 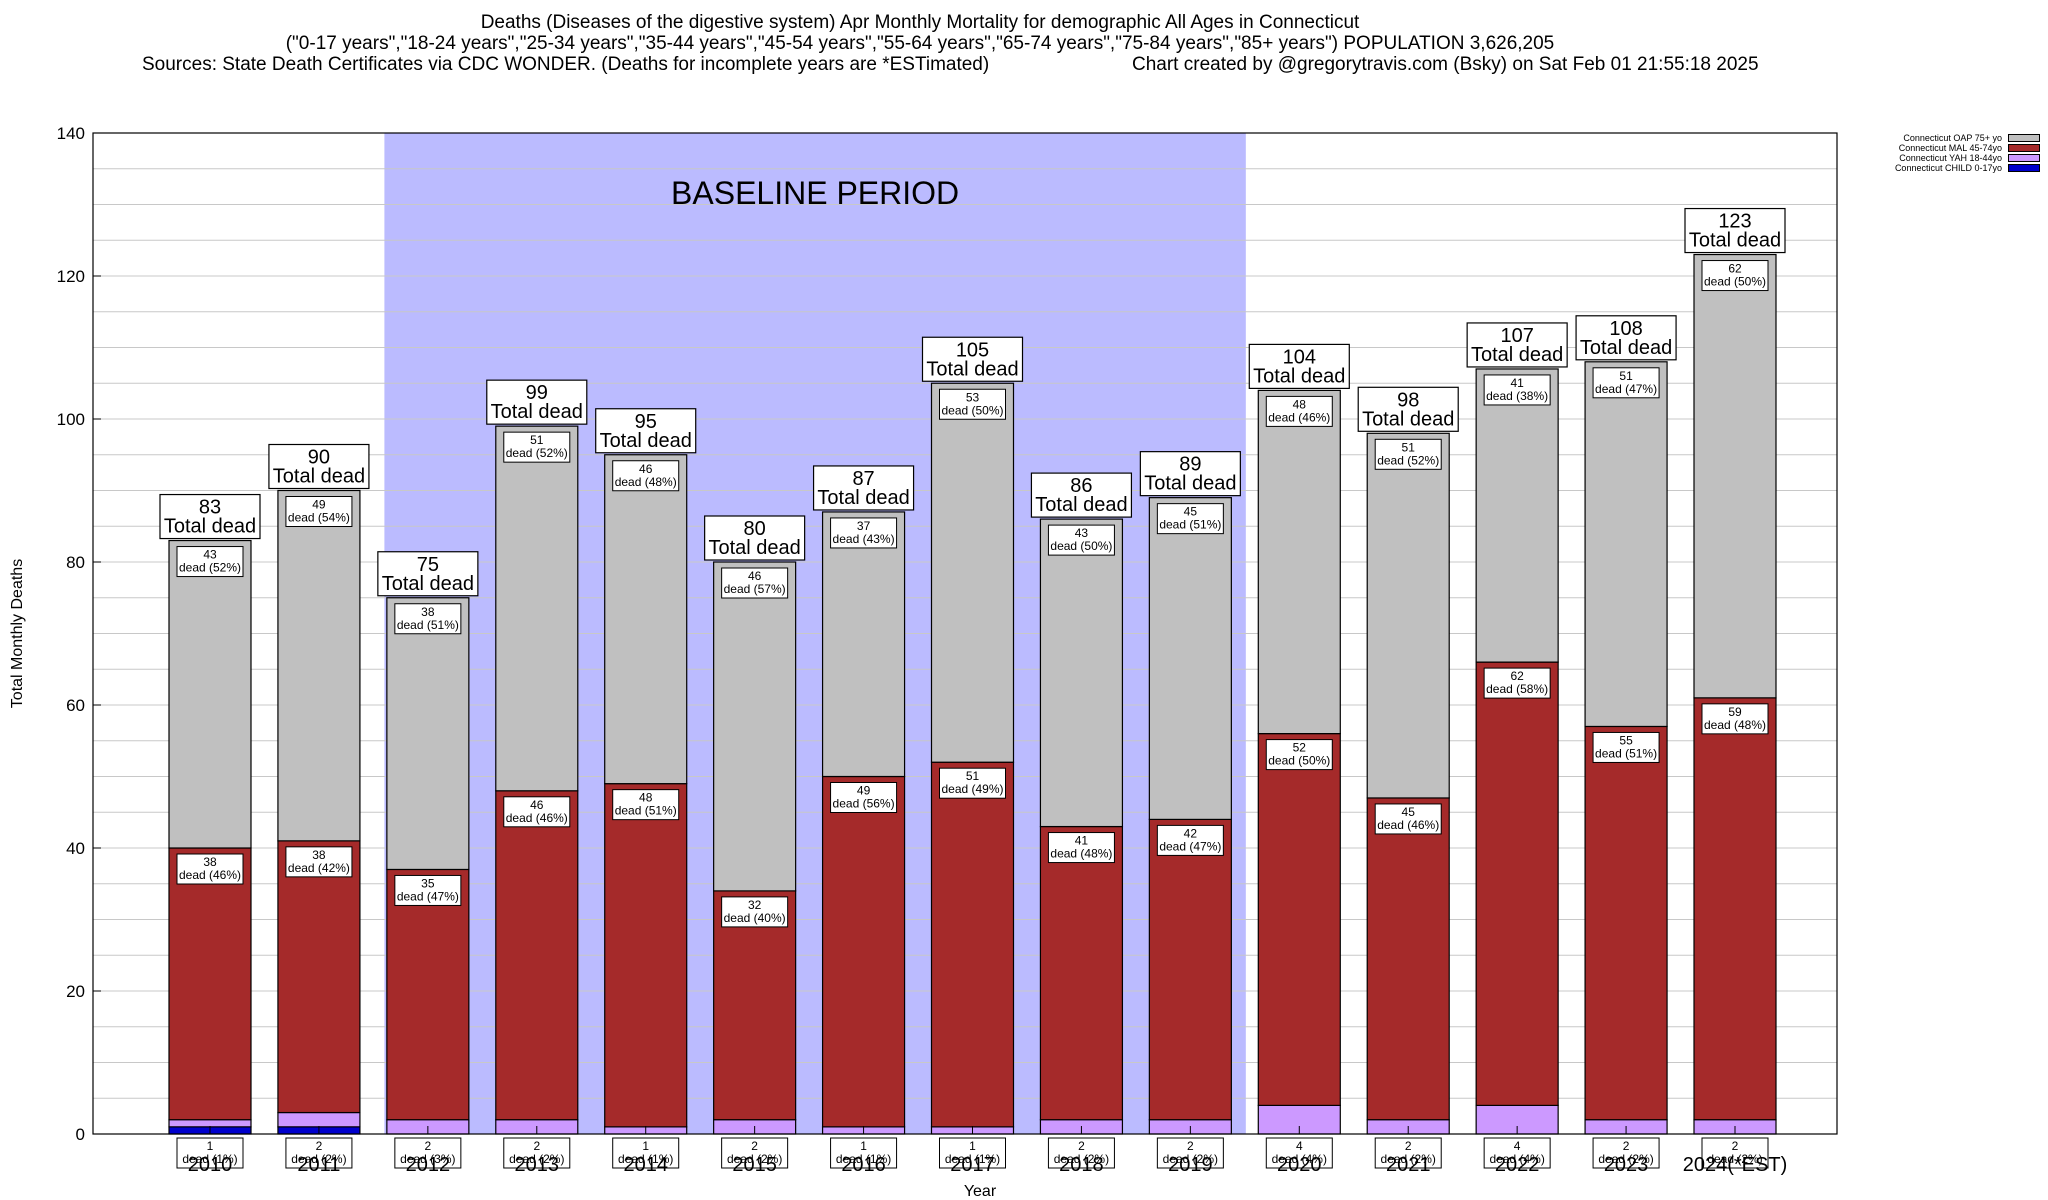 What do you see at coordinates (1408, 1165) in the screenshot?
I see `x-tick-label: 2021` at bounding box center [1408, 1165].